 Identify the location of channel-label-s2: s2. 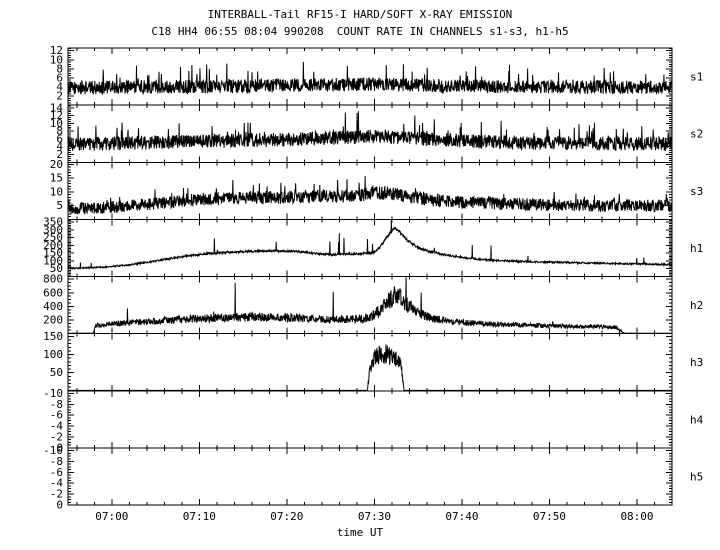
(696, 134).